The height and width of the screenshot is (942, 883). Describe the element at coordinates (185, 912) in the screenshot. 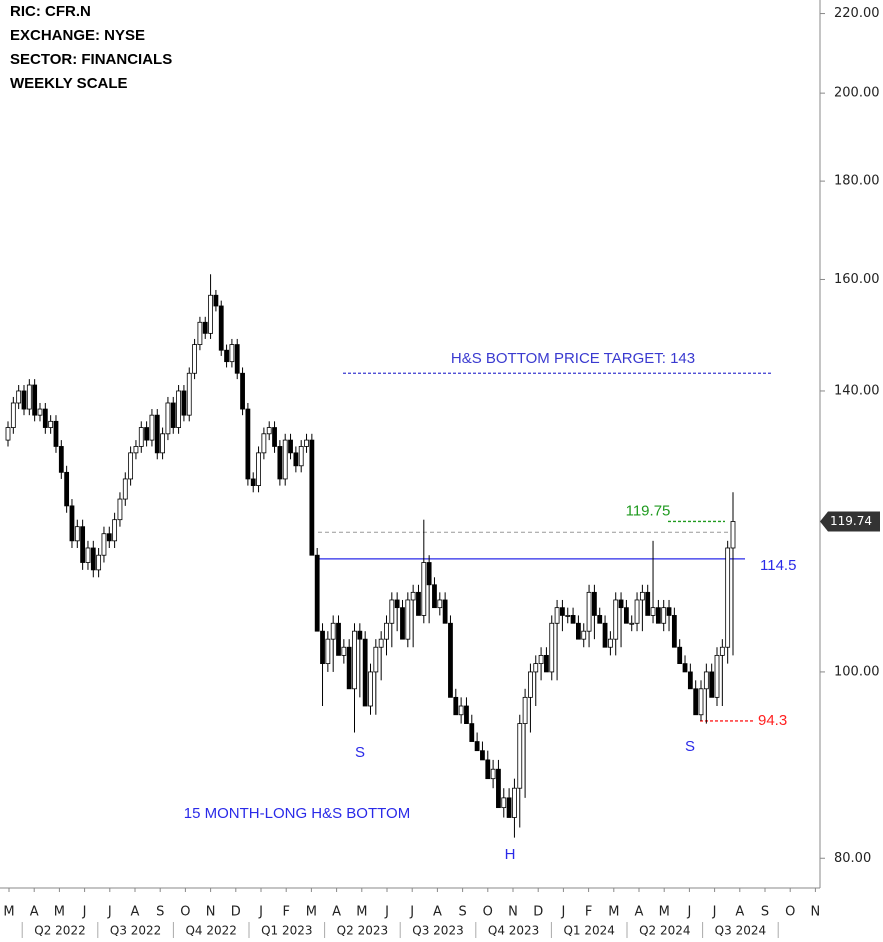

I see `month-label: O` at that location.